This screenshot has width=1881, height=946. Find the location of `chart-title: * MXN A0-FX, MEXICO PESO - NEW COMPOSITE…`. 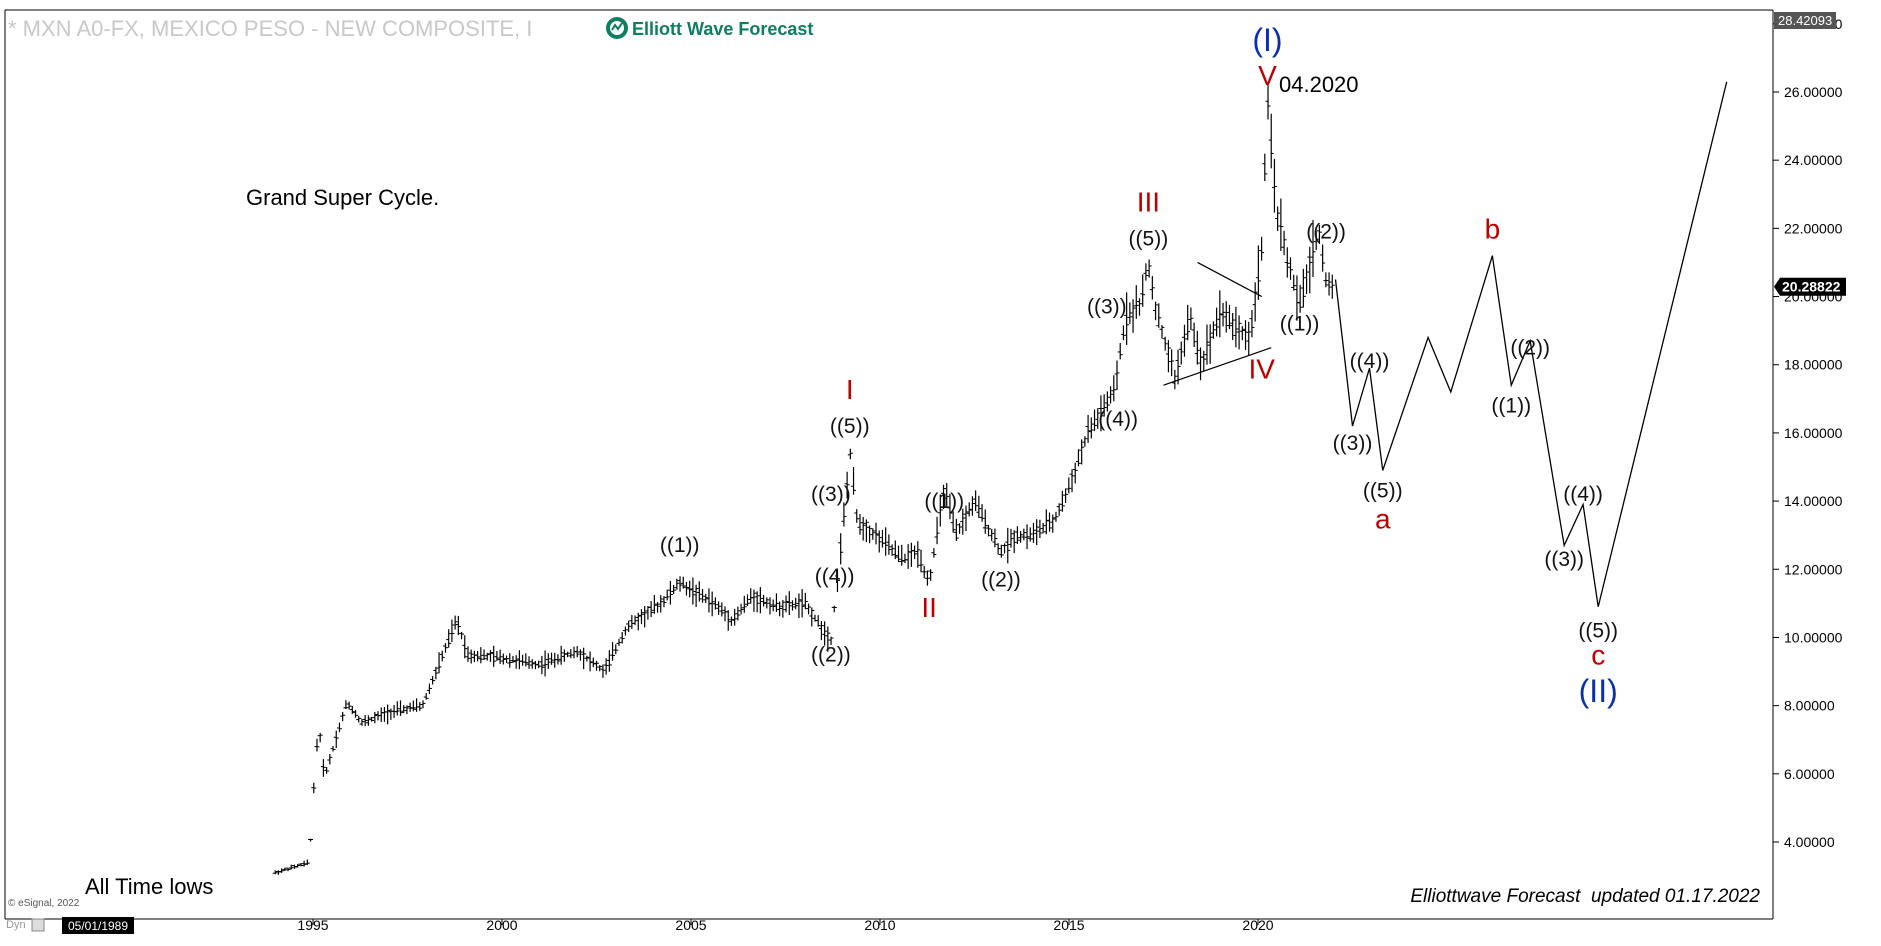

chart-title: * MXN A0-FX, MEXICO PESO - NEW COMPOSITE… is located at coordinates (270, 28).